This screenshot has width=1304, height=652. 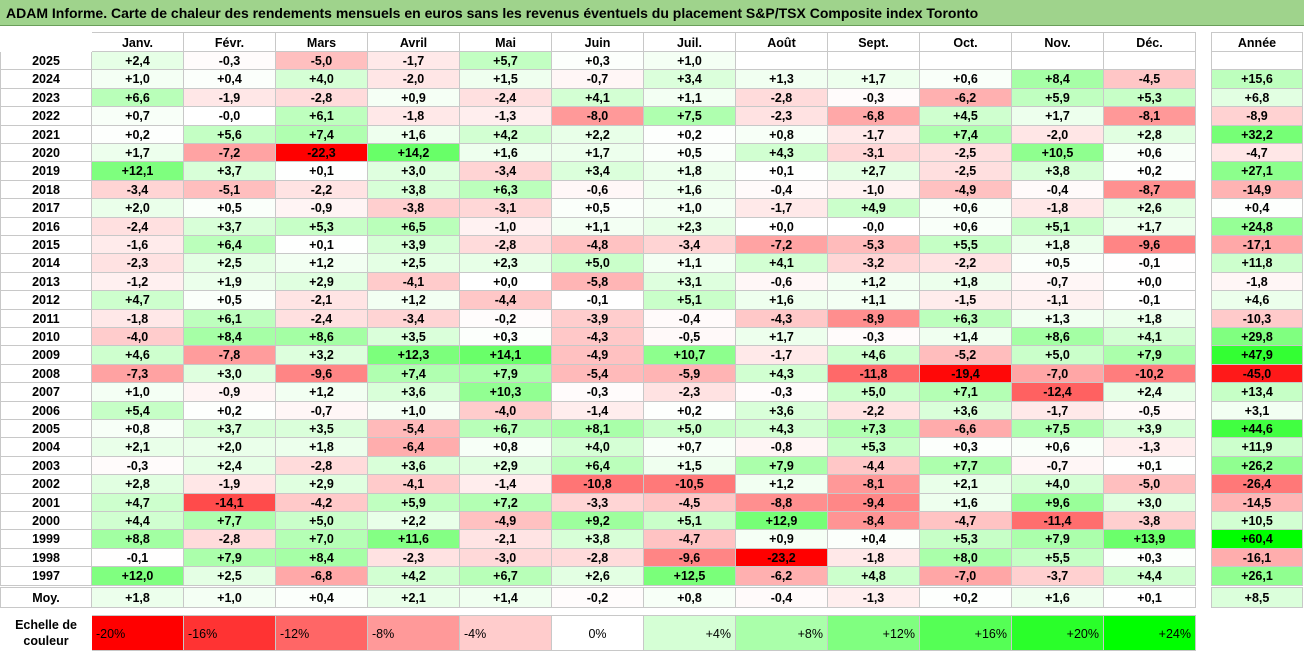 I want to click on heatmap-cell: +0,8, so click(x=138, y=429).